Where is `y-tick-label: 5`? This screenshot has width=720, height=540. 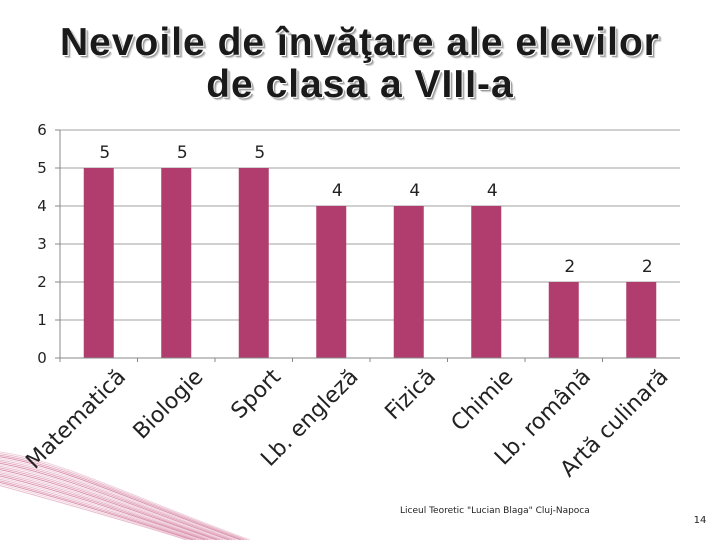 y-tick-label: 5 is located at coordinates (42, 168).